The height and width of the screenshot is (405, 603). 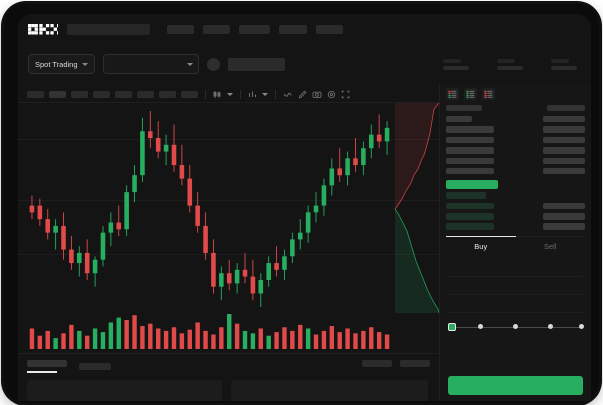 What do you see at coordinates (329, 390) in the screenshot?
I see `orders-block-right` at bounding box center [329, 390].